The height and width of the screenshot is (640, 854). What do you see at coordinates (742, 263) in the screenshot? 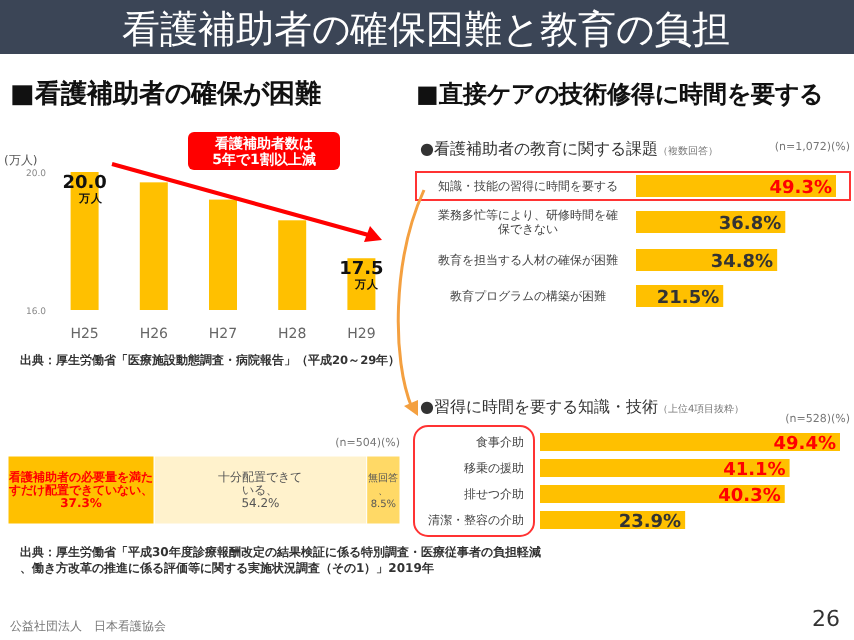
I see `data-label: 34.8%` at bounding box center [742, 263].